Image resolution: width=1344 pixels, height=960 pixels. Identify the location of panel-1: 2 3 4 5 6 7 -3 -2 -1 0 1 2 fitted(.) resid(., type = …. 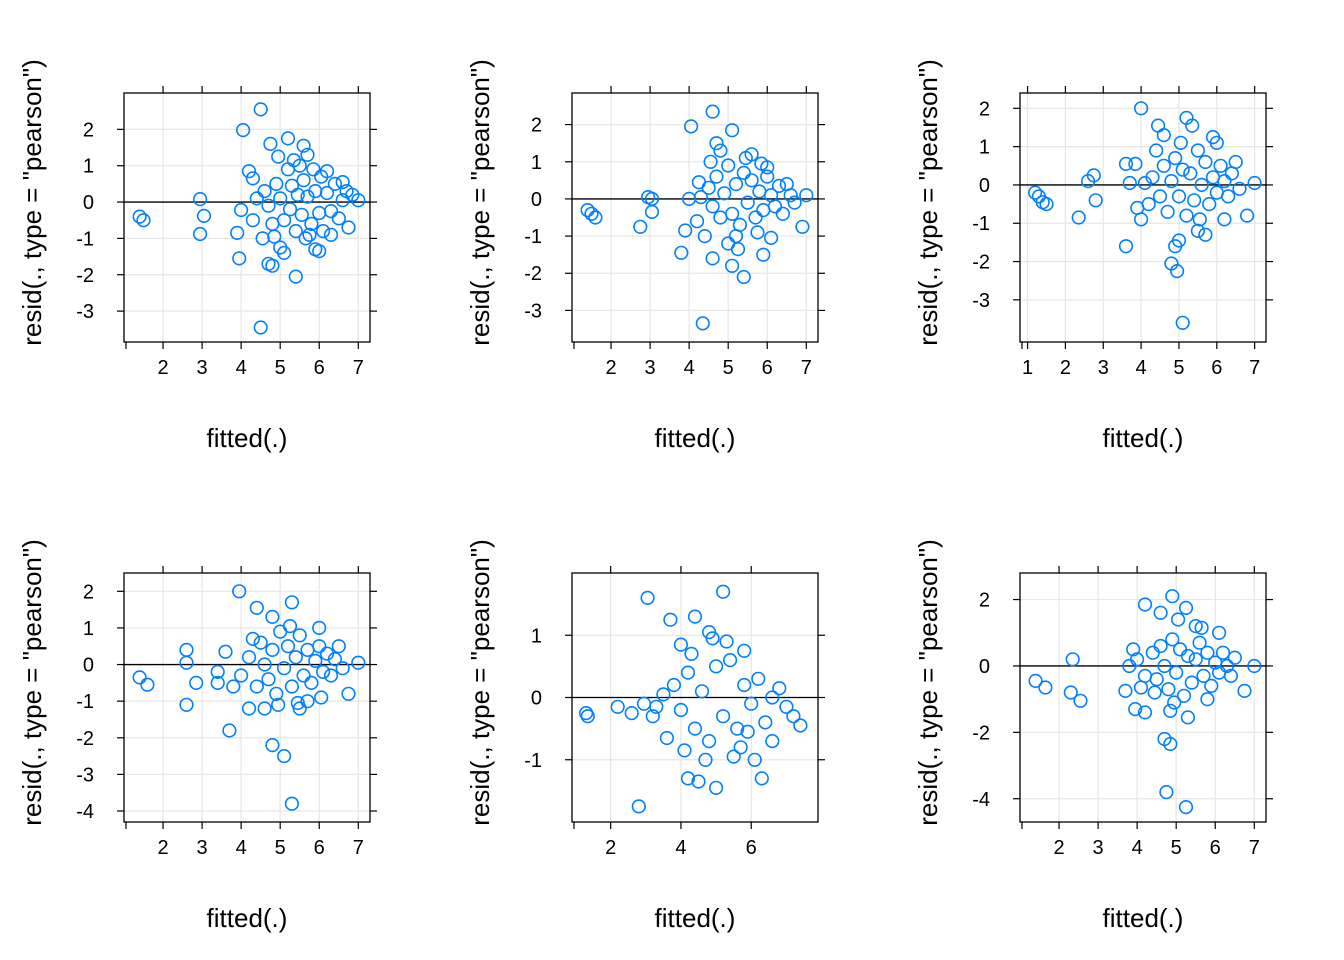
(197, 256).